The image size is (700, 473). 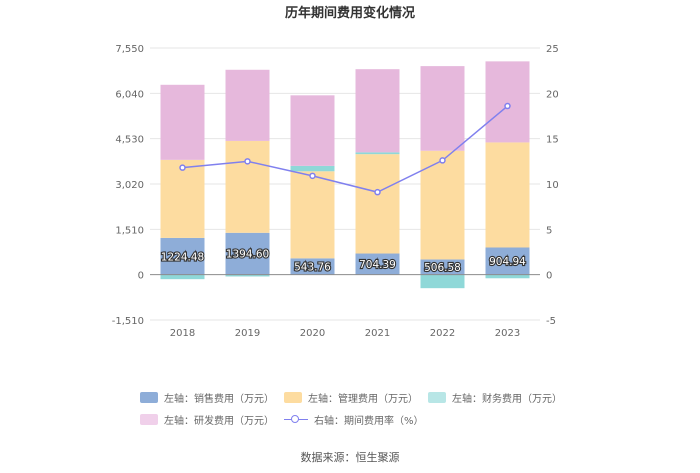 I want to click on left-axis-tick-label: 4,530, so click(x=129, y=140).